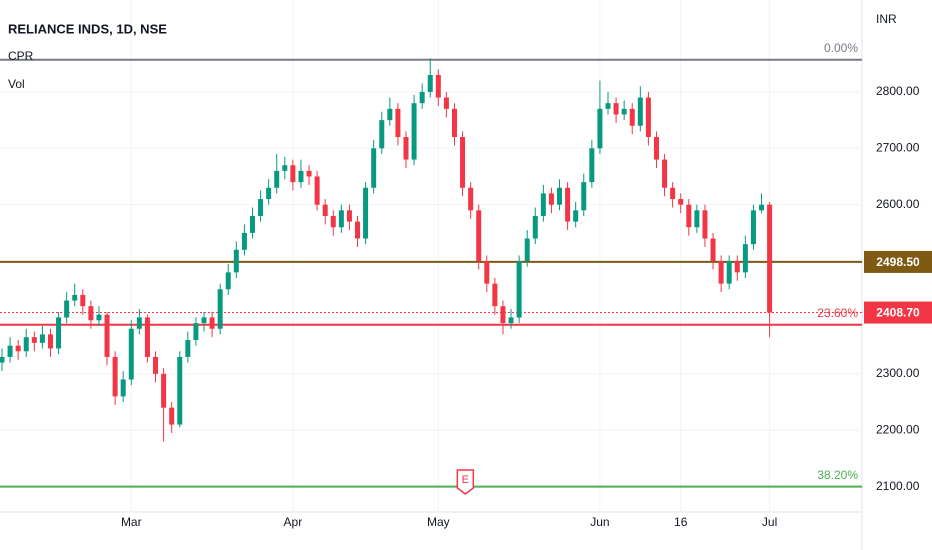 The image size is (932, 550). Describe the element at coordinates (465, 480) in the screenshot. I see `event-marker-label: E` at that location.